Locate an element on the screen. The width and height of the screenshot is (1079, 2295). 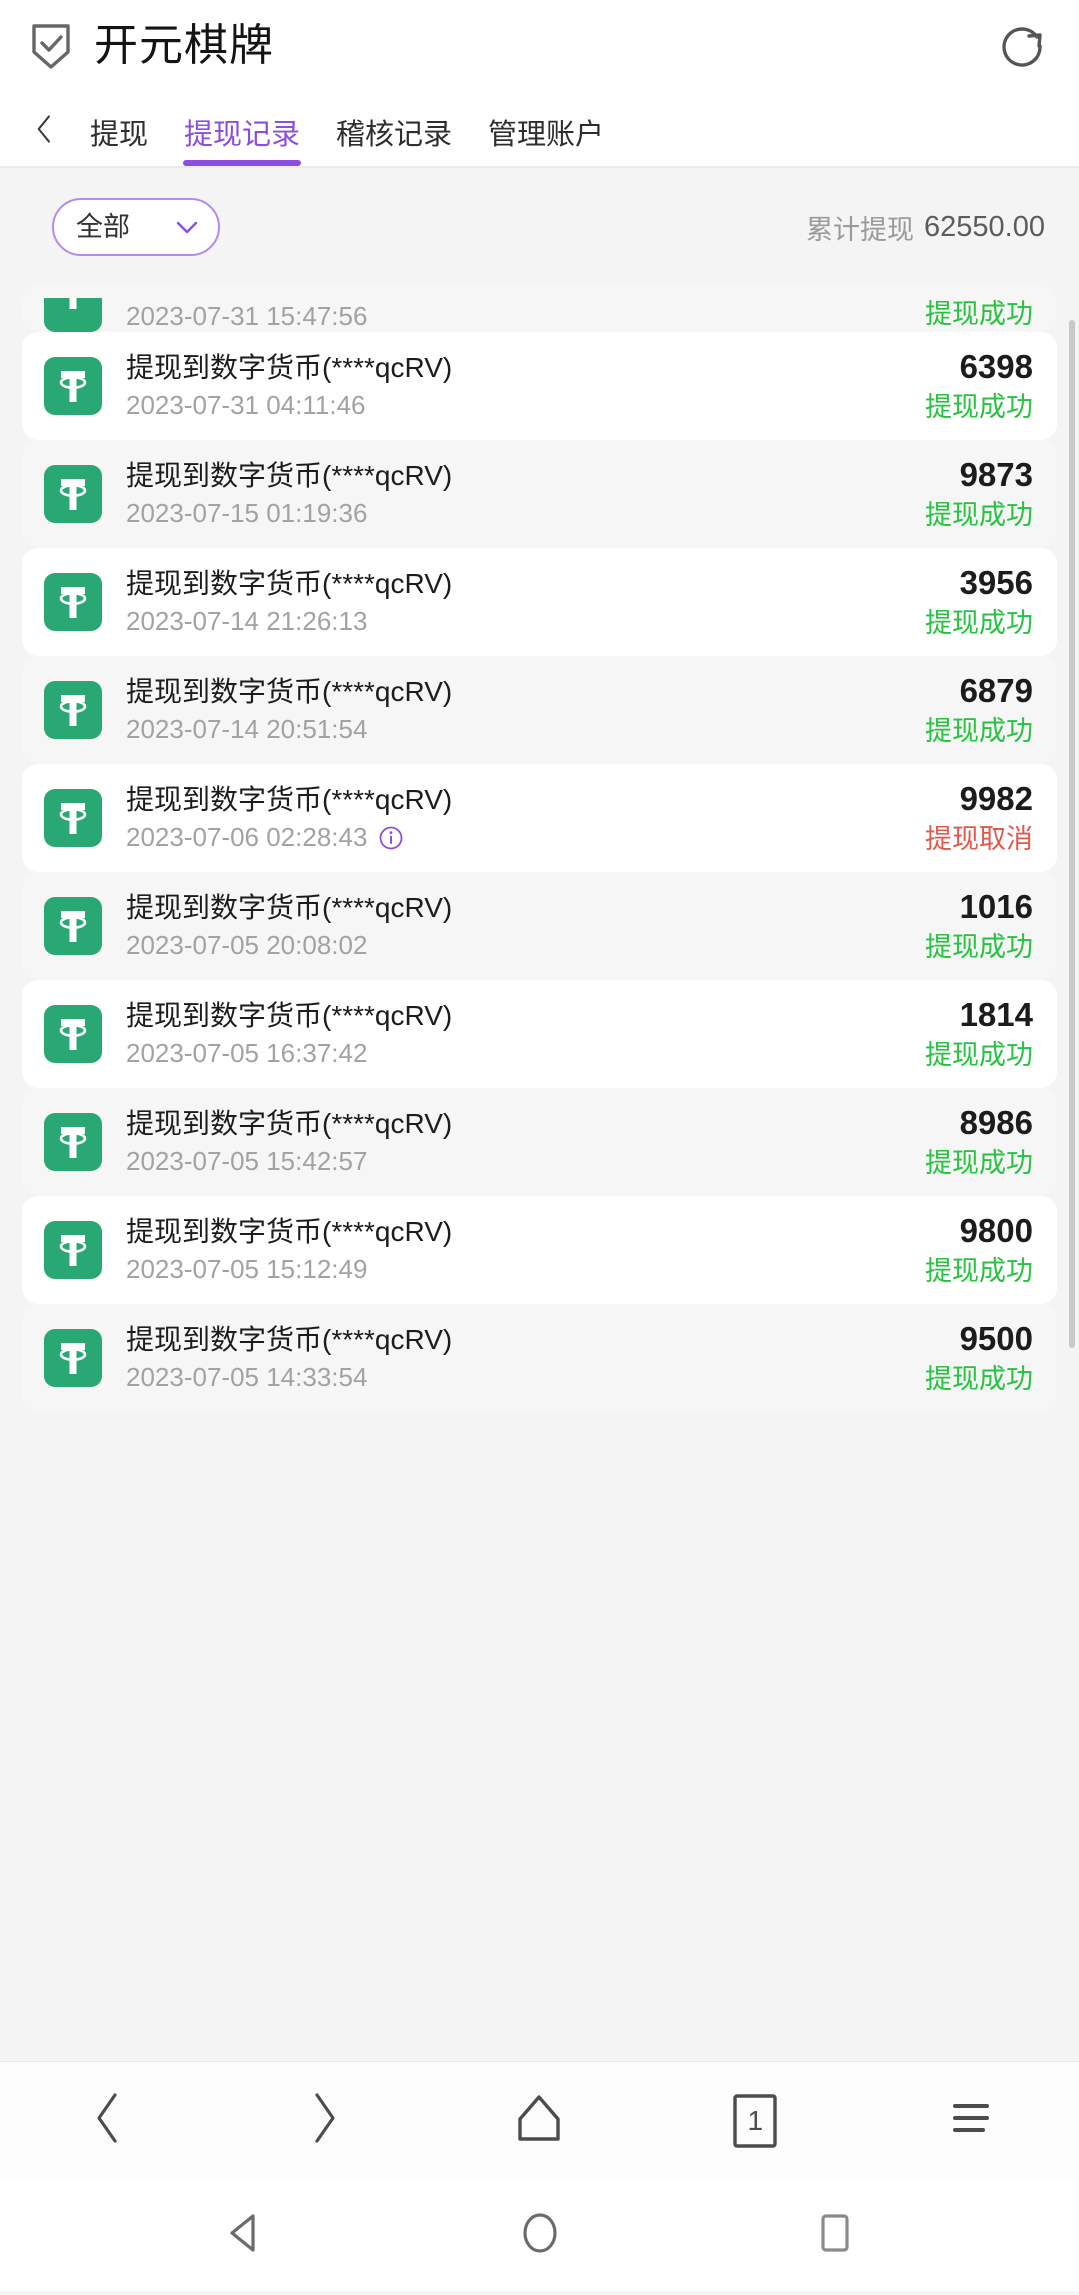
tab-bar: 提现 提现记录 稽核记录 管理账户 is located at coordinates (539, 129).